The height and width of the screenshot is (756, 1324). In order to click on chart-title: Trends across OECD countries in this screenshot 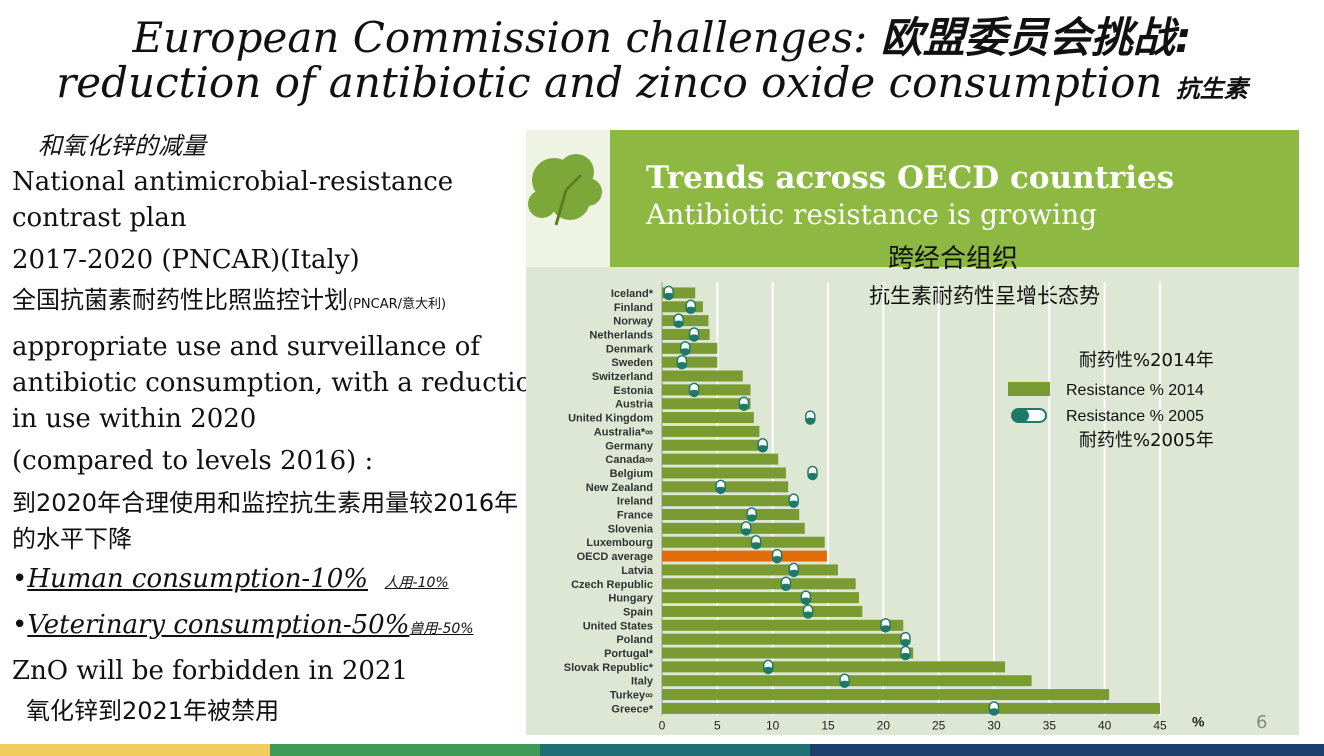, I will do `click(910, 178)`.